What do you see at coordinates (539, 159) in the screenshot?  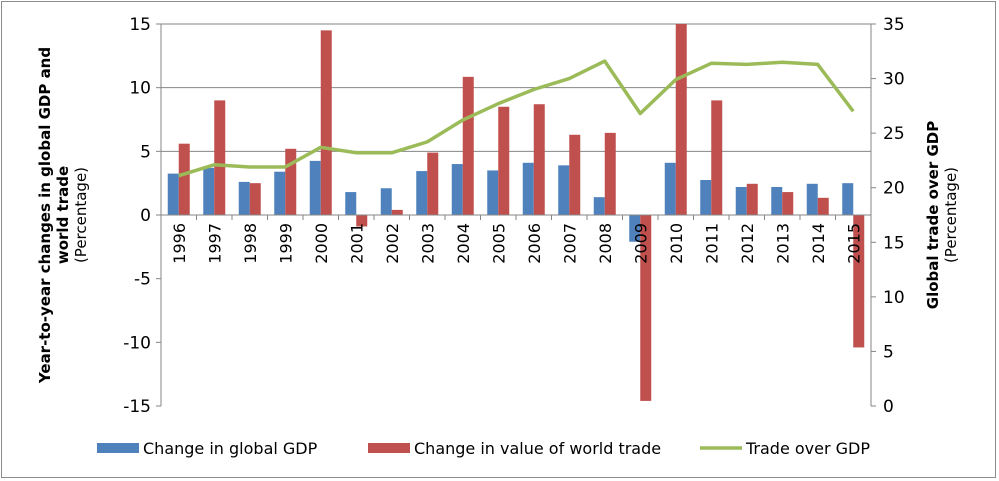 I see `trade-bar-2006` at bounding box center [539, 159].